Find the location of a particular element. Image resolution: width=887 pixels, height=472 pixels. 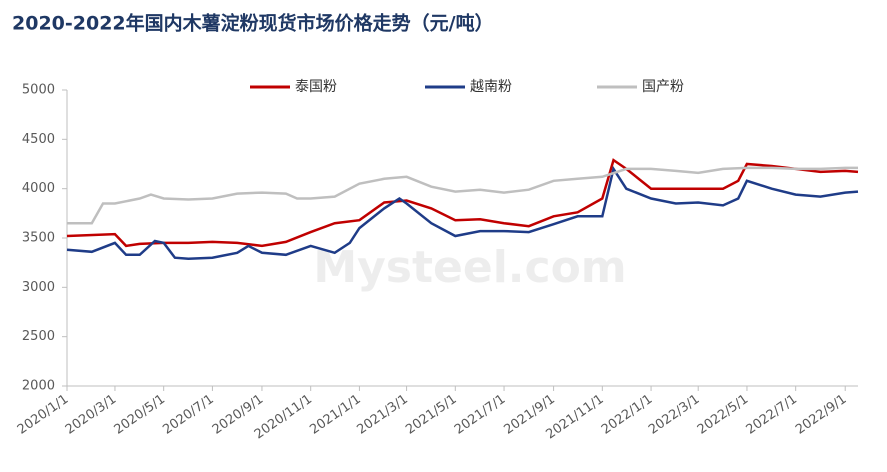

x-tick-label: 2020/1/1 is located at coordinates (43, 415).